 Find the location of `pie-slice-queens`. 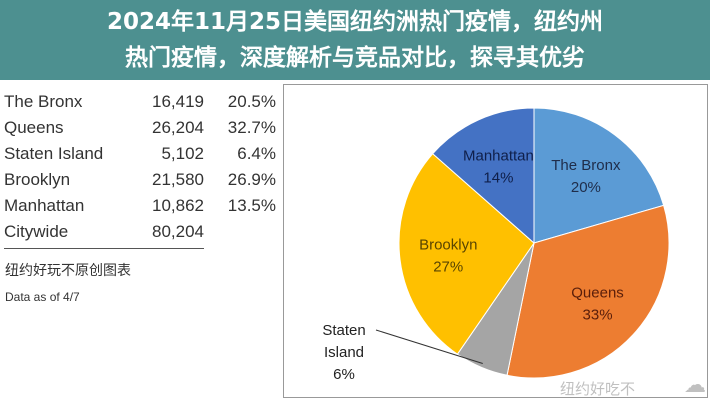

pie-slice-queens is located at coordinates (588, 291).